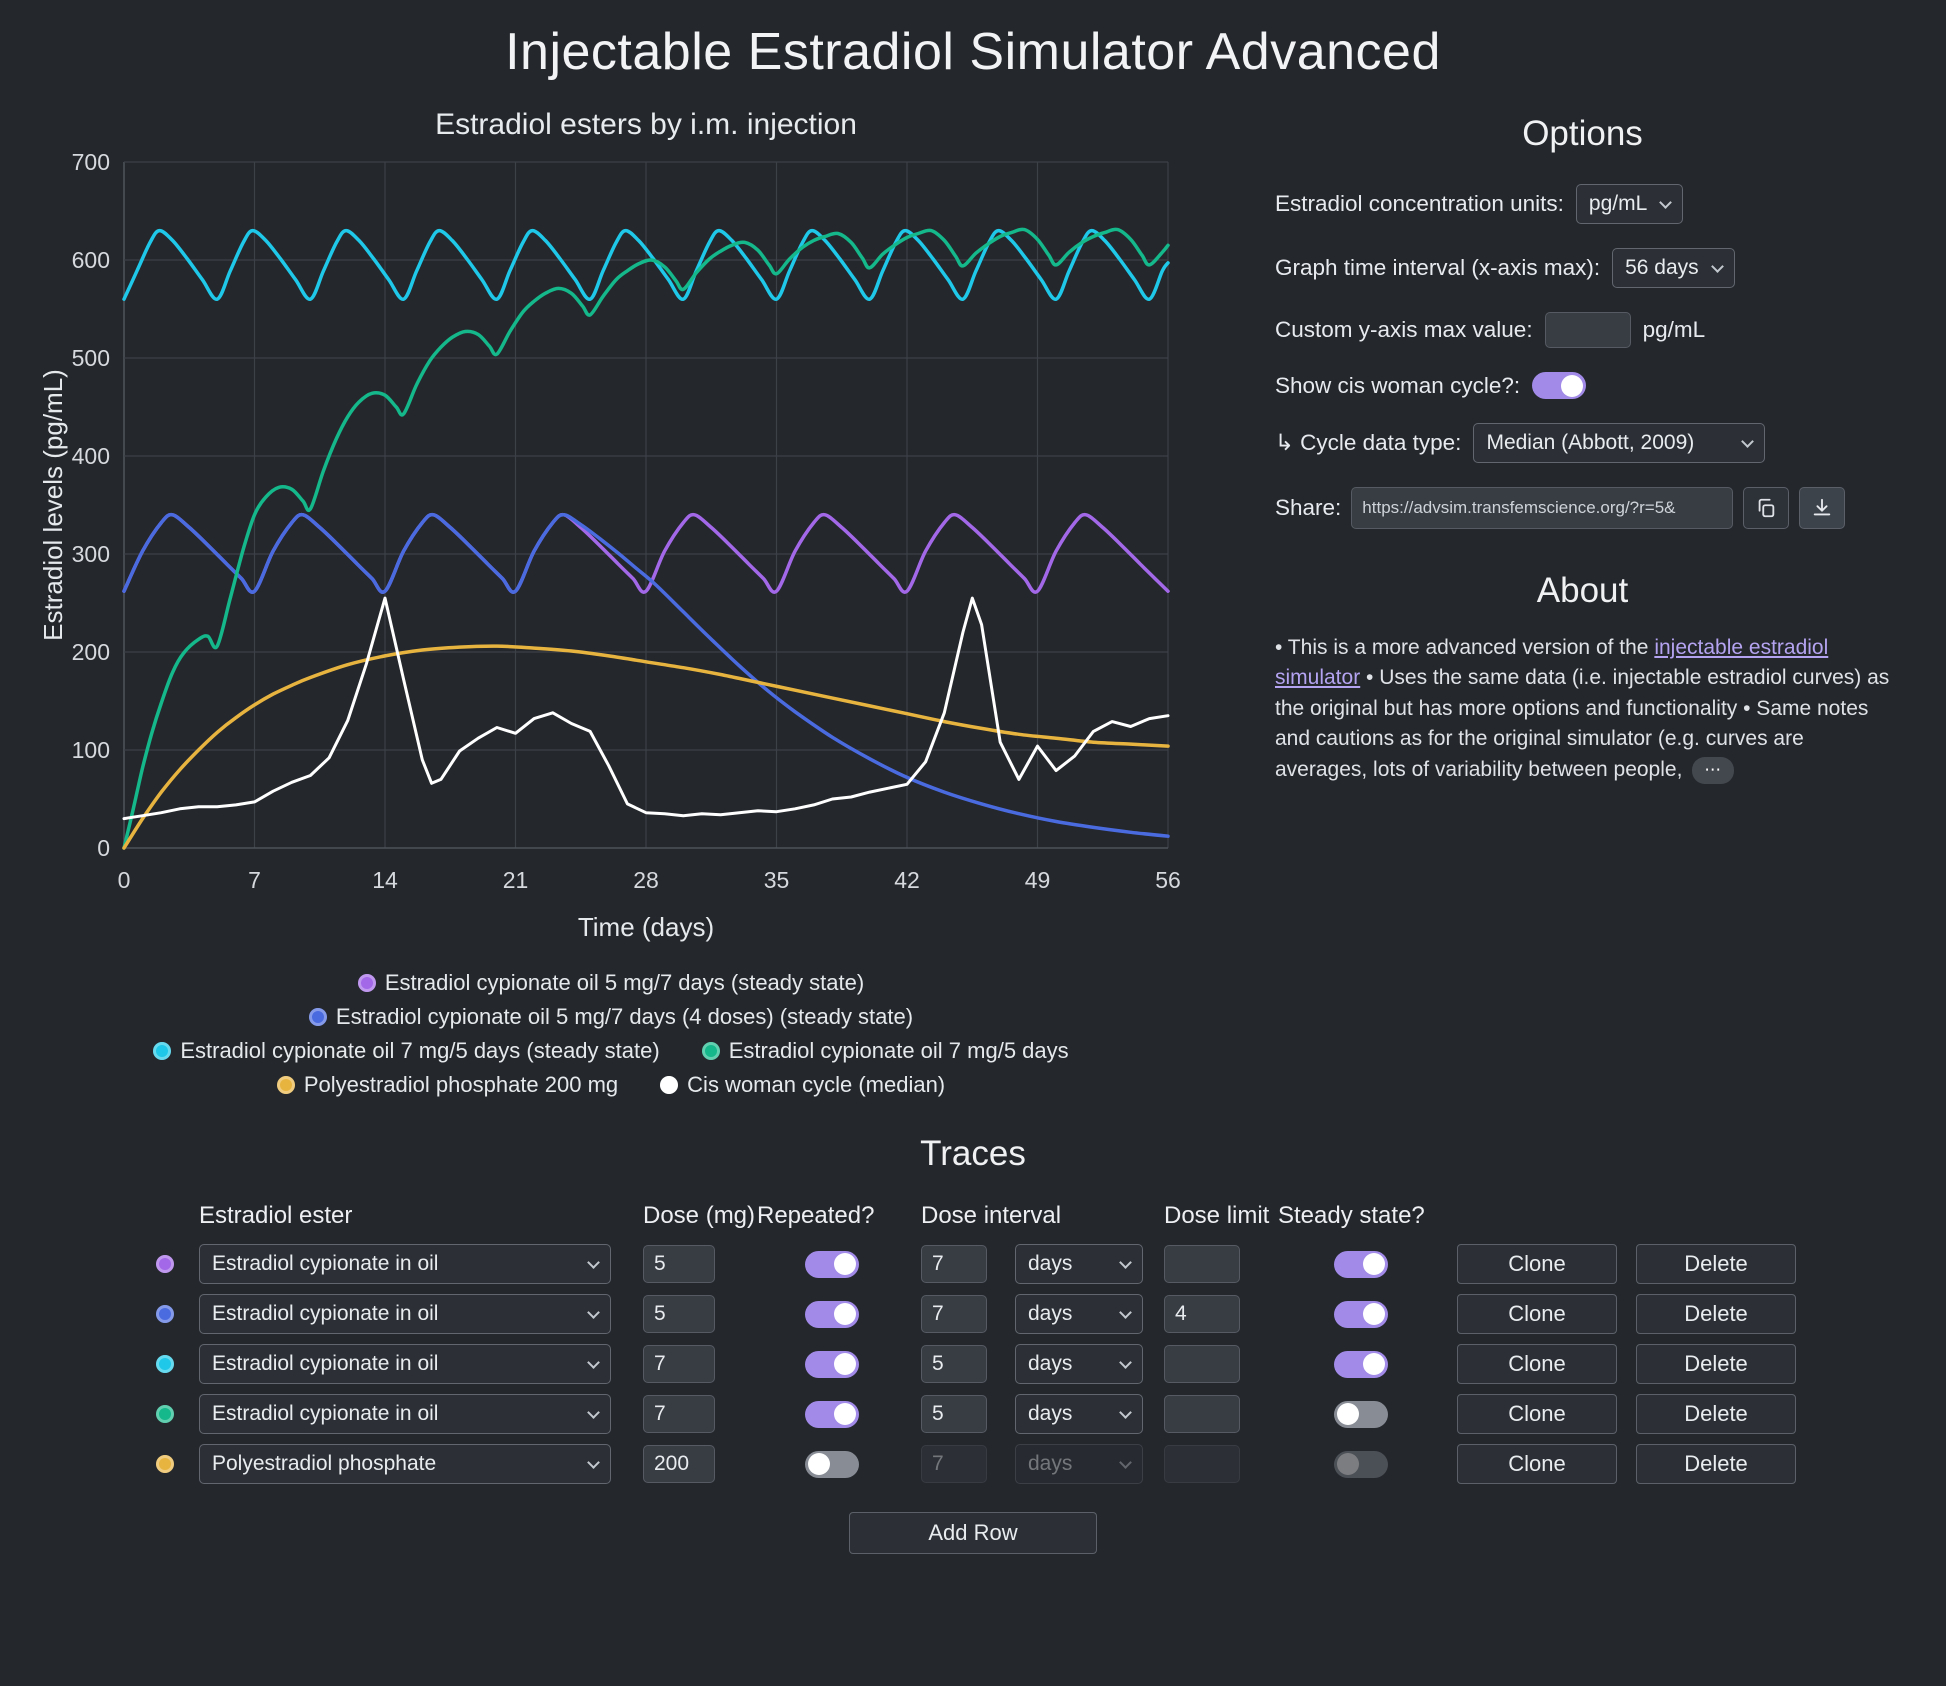  Describe the element at coordinates (1766, 508) in the screenshot. I see `copy-share-button` at that location.